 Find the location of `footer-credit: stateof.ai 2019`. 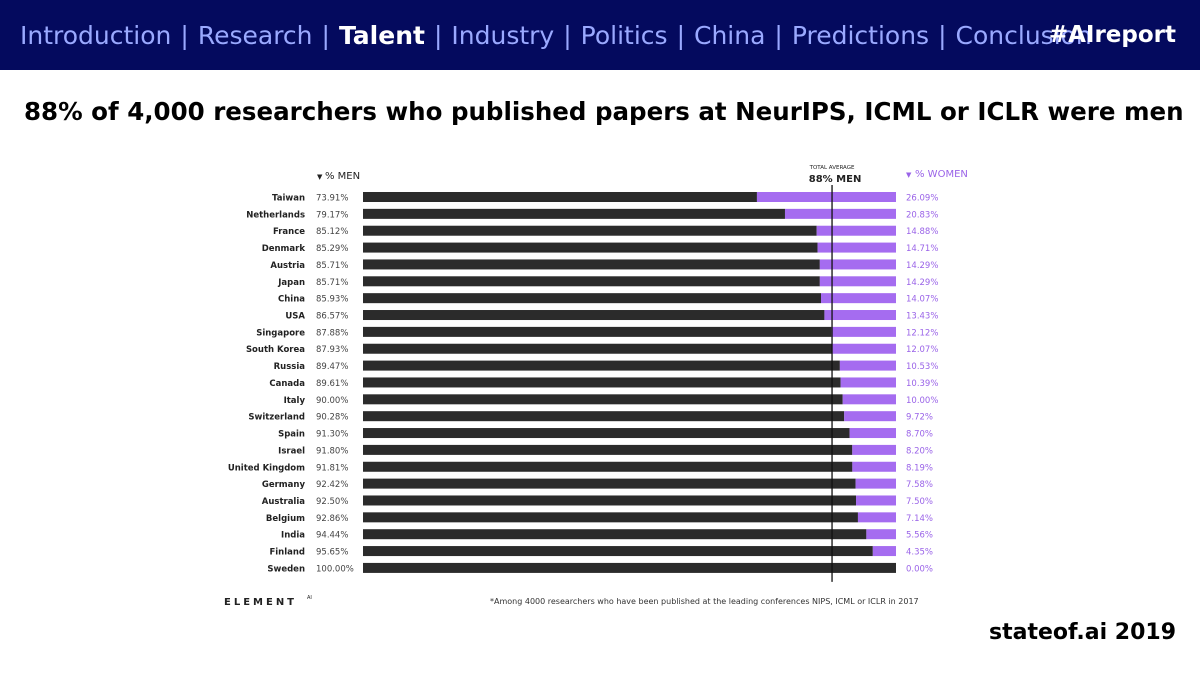

footer-credit: stateof.ai 2019 is located at coordinates (1082, 632).